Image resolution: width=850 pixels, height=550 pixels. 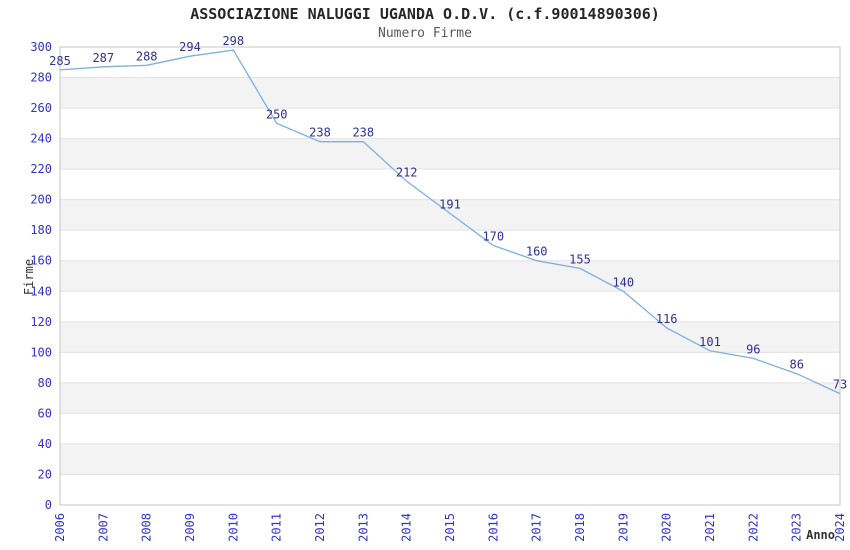 I want to click on x-tick-label: 2012, so click(x=320, y=527).